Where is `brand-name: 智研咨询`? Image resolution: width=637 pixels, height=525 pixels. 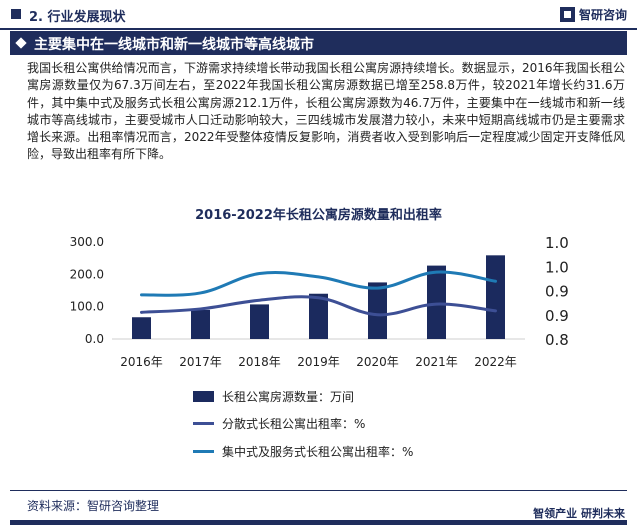
brand-name: 智研咨询 is located at coordinates (602, 15).